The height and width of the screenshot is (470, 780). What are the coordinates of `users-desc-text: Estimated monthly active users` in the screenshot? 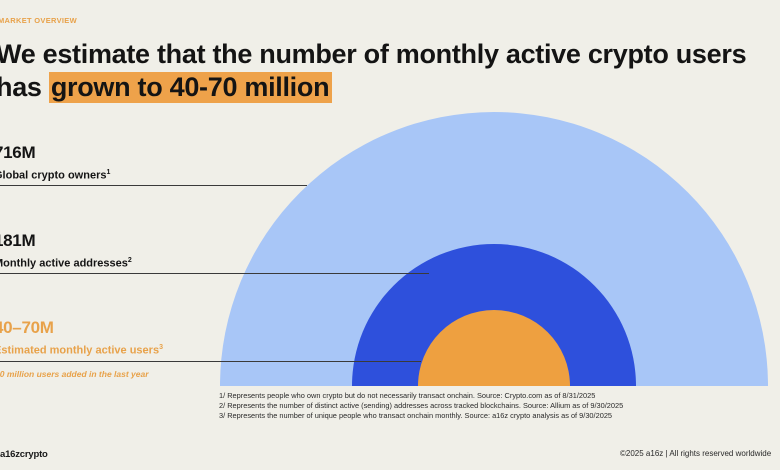 It's located at (80, 350).